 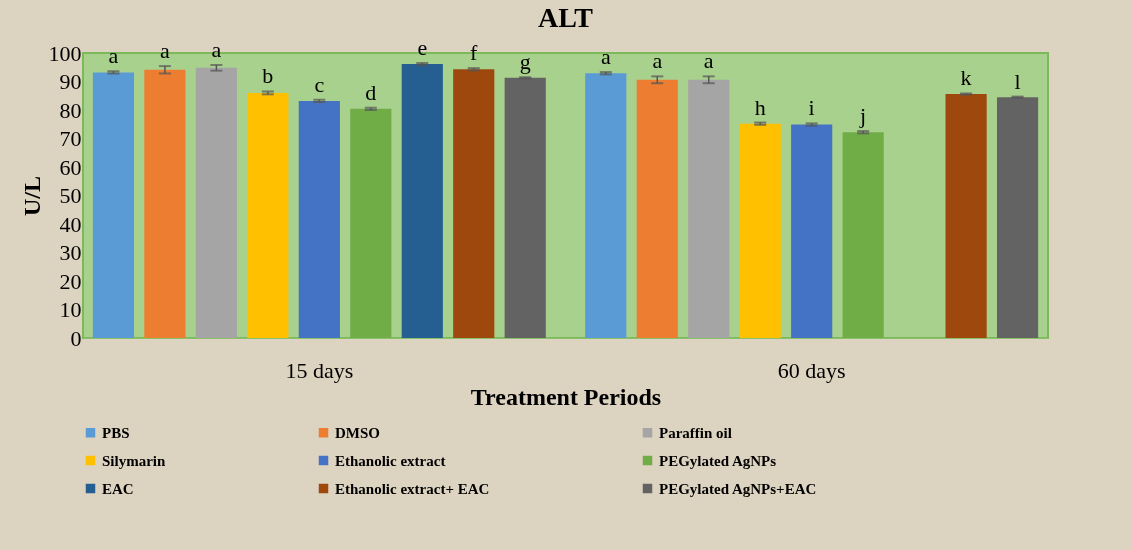 What do you see at coordinates (70, 309) in the screenshot?
I see `y-tick-label: 10` at bounding box center [70, 309].